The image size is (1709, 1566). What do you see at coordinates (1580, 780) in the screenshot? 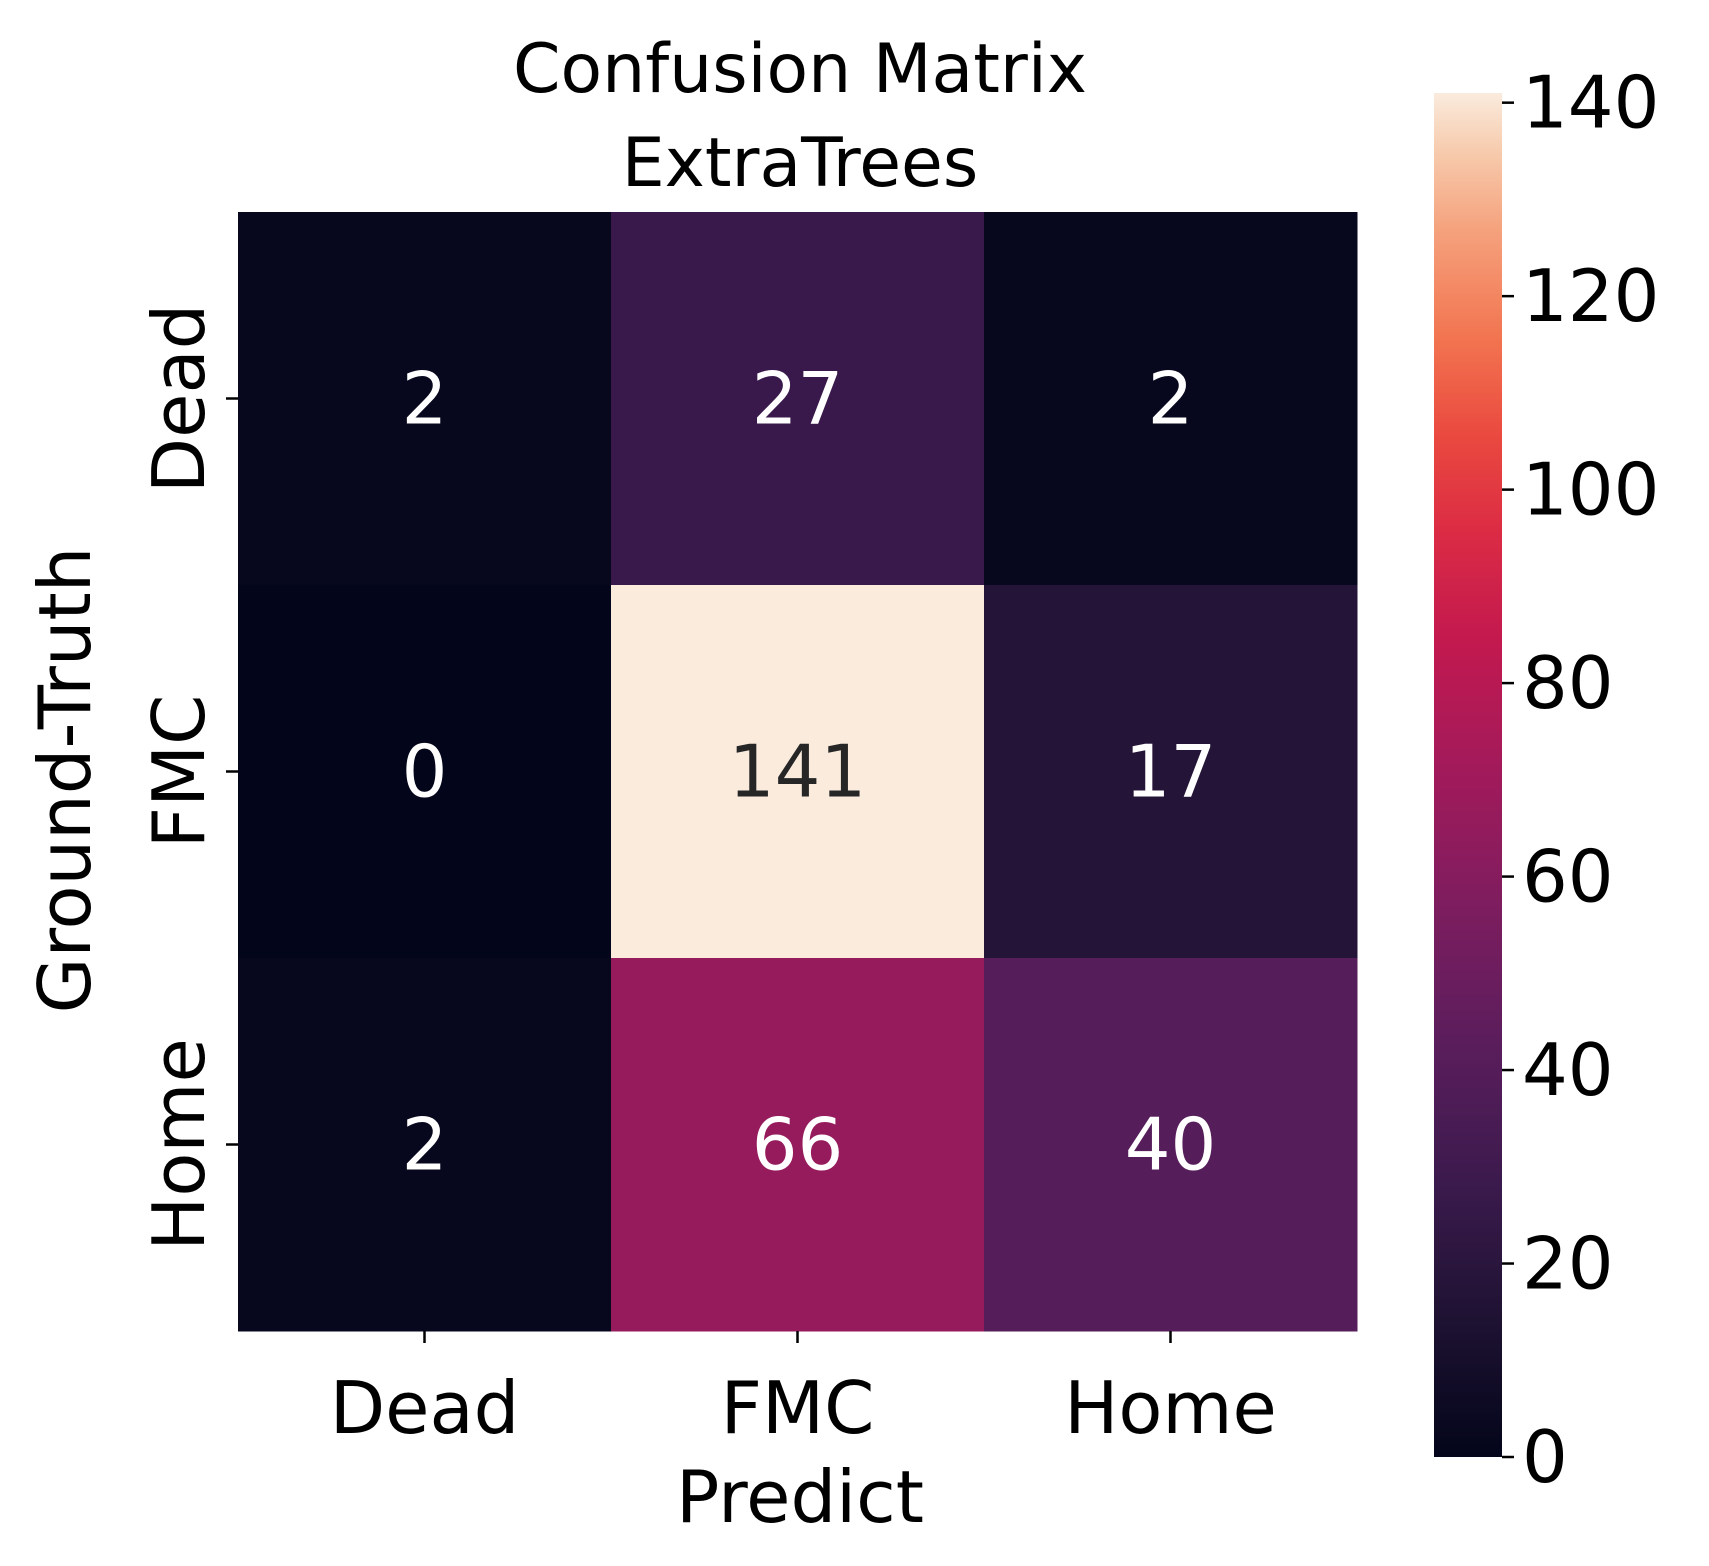
I see `colorbar-ticks: 0 20 40 60 80 100 120 140` at bounding box center [1580, 780].